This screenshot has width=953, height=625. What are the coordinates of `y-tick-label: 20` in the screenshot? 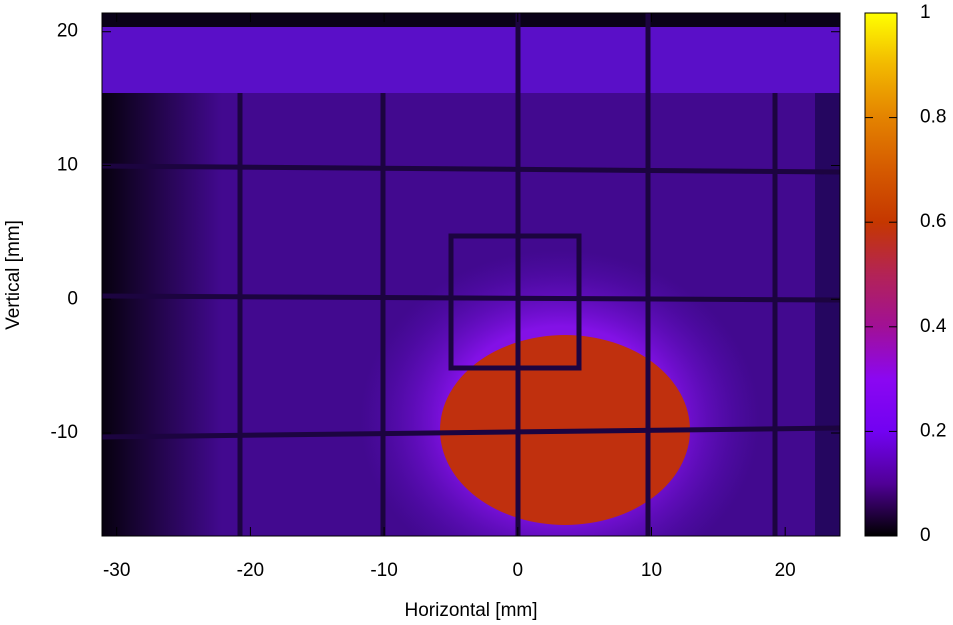 It's located at (67, 31).